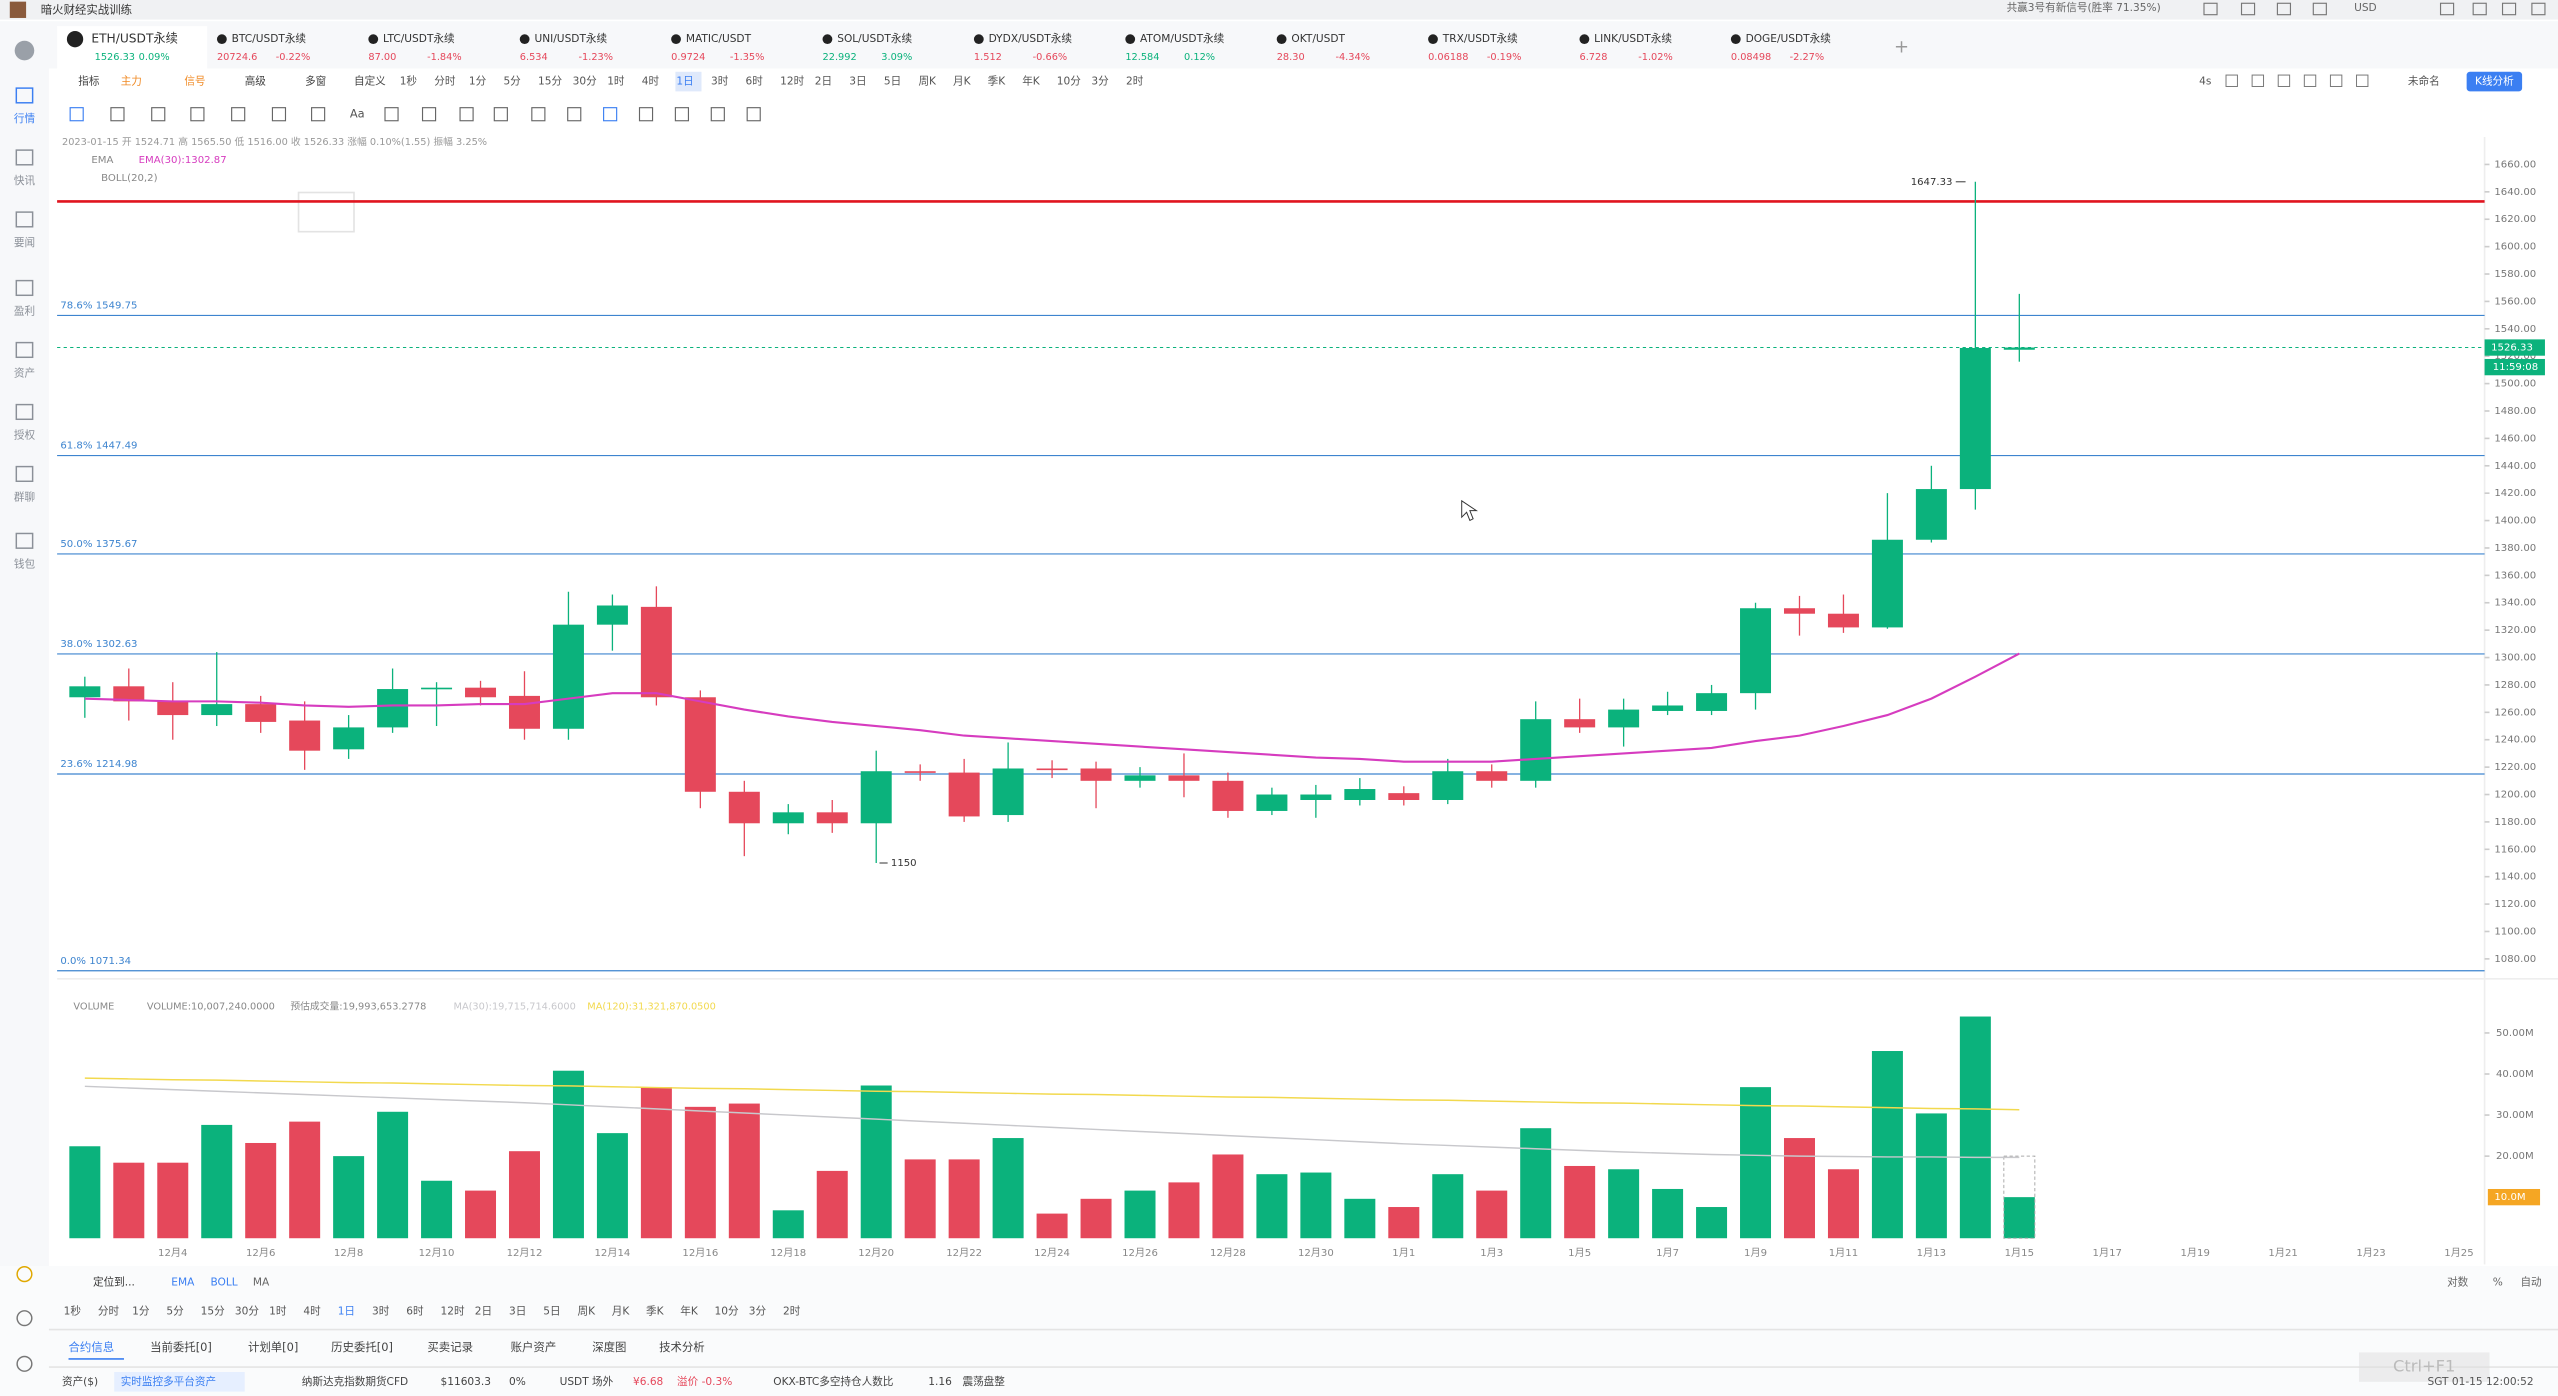  I want to click on analysis-button-bg, so click(2494, 81).